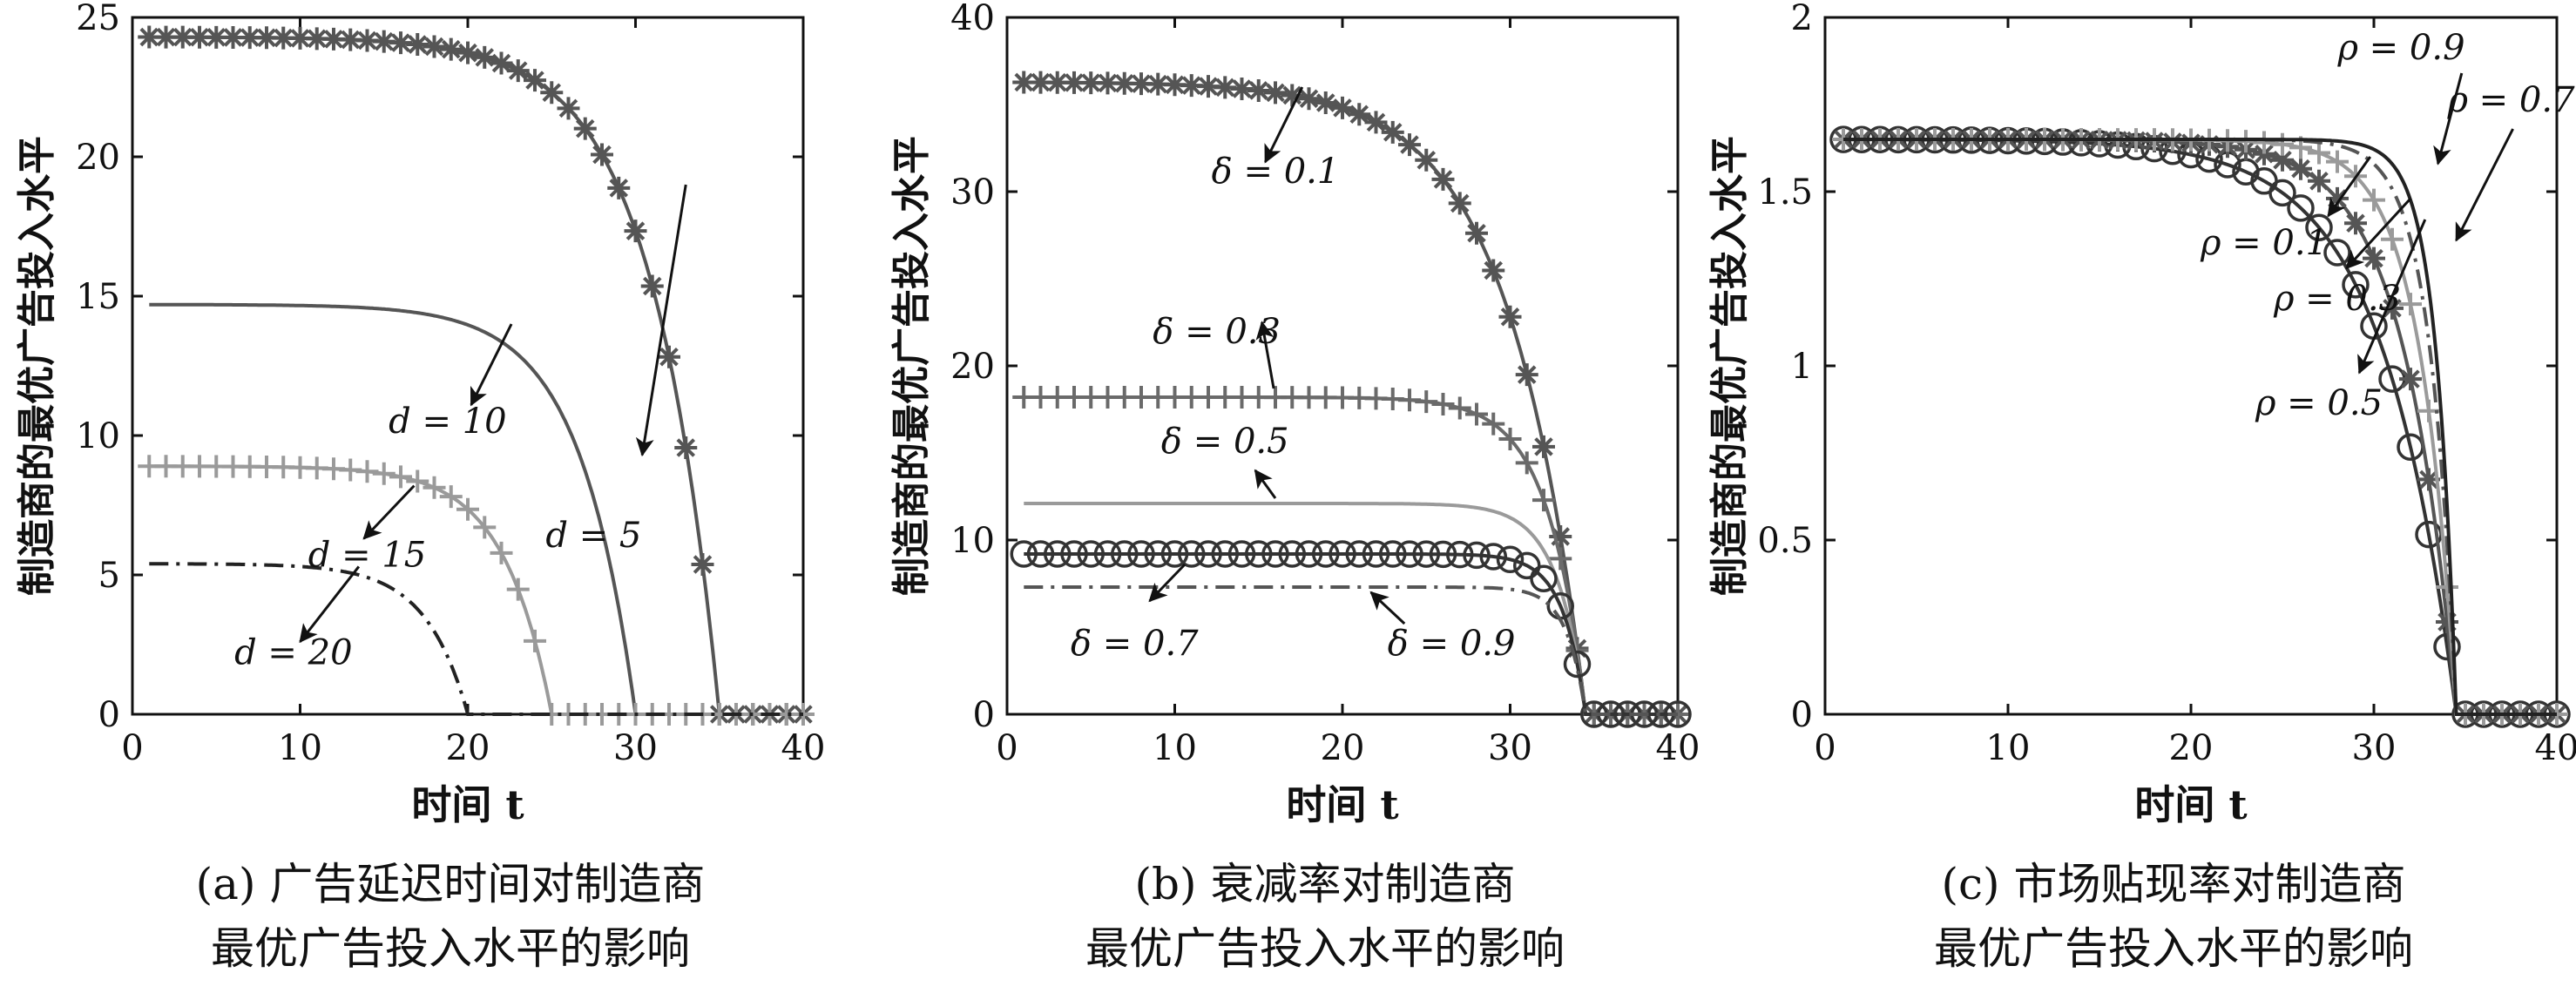  What do you see at coordinates (1452, 644) in the screenshot?
I see `annotation-label: δ = 0.9` at bounding box center [1452, 644].